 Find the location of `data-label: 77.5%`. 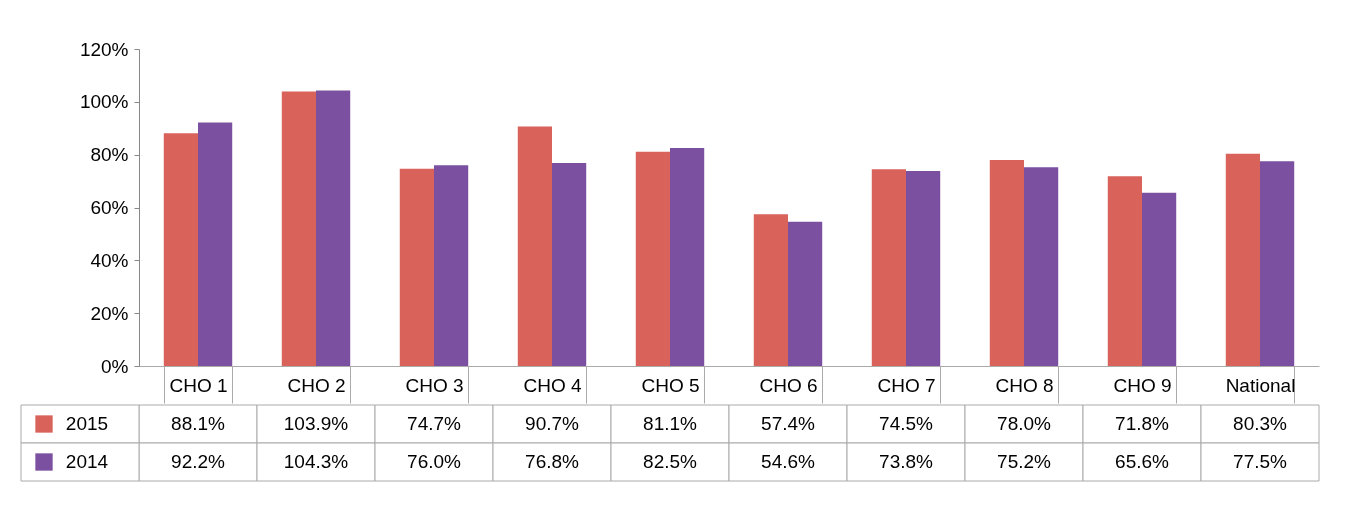

data-label: 77.5% is located at coordinates (1260, 461).